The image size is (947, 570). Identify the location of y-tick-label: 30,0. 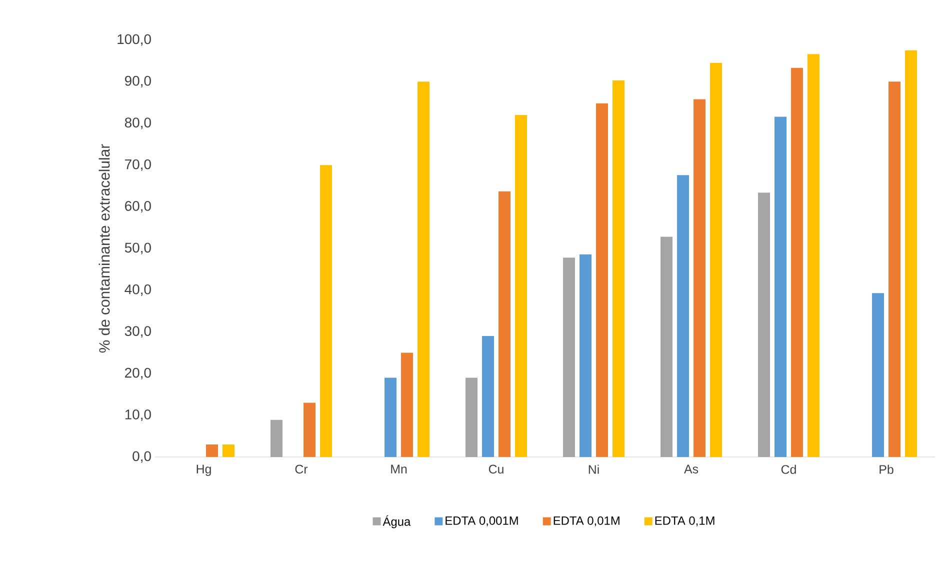
(137, 332).